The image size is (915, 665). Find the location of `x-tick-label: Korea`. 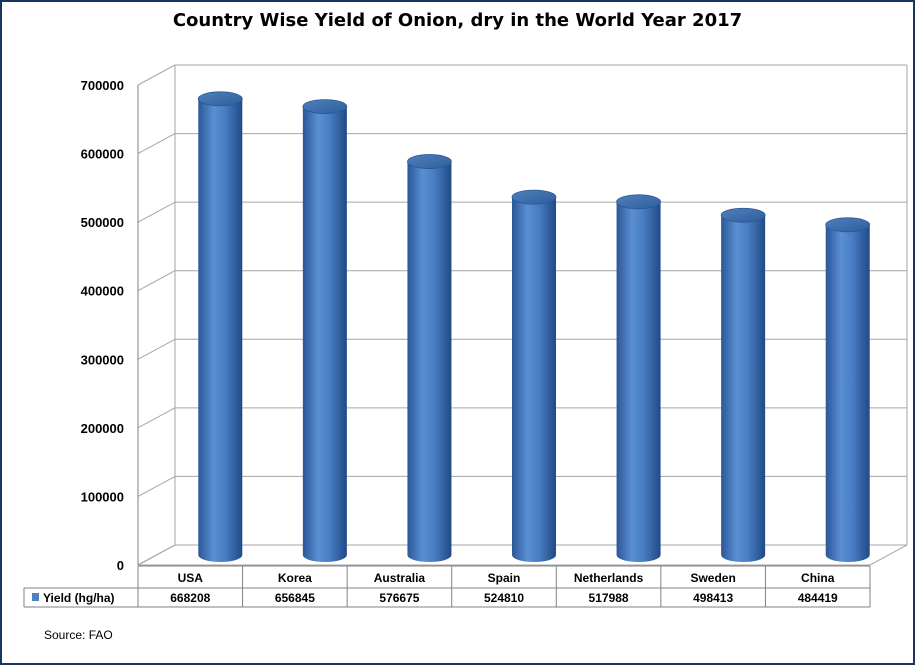

x-tick-label: Korea is located at coordinates (295, 578).